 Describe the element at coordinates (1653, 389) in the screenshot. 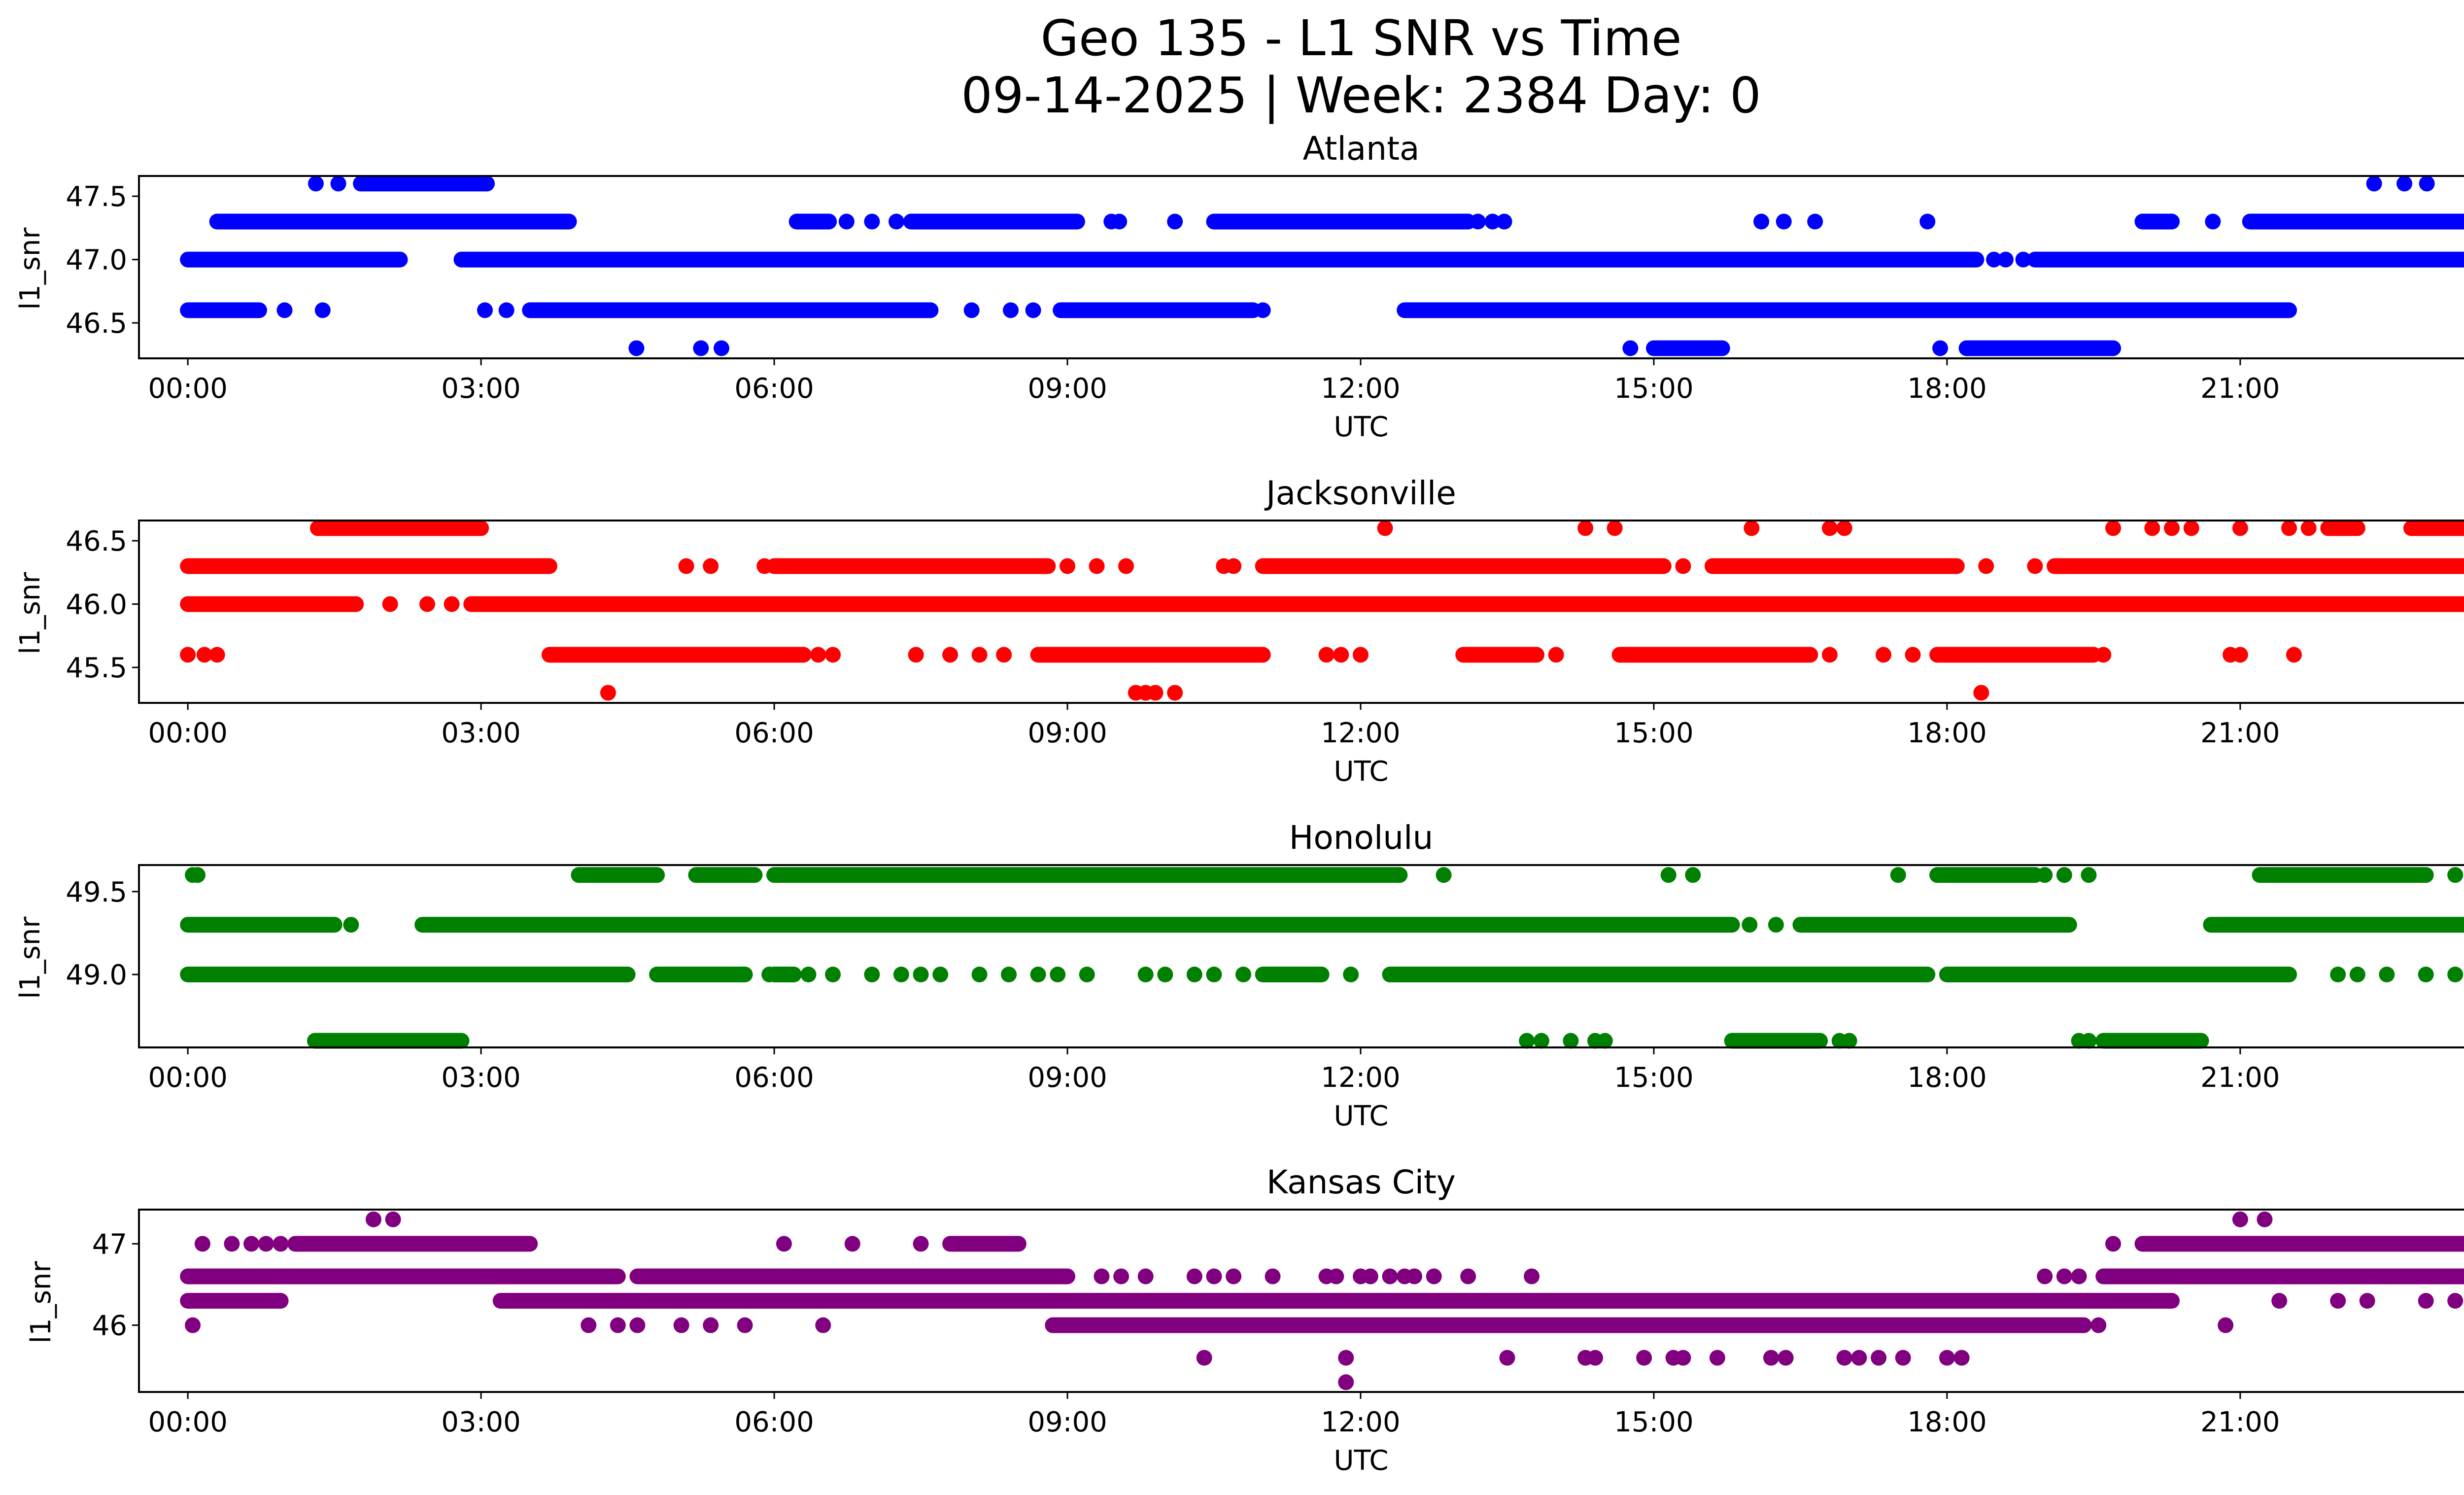

I see `x-tick-label: 15:00` at that location.